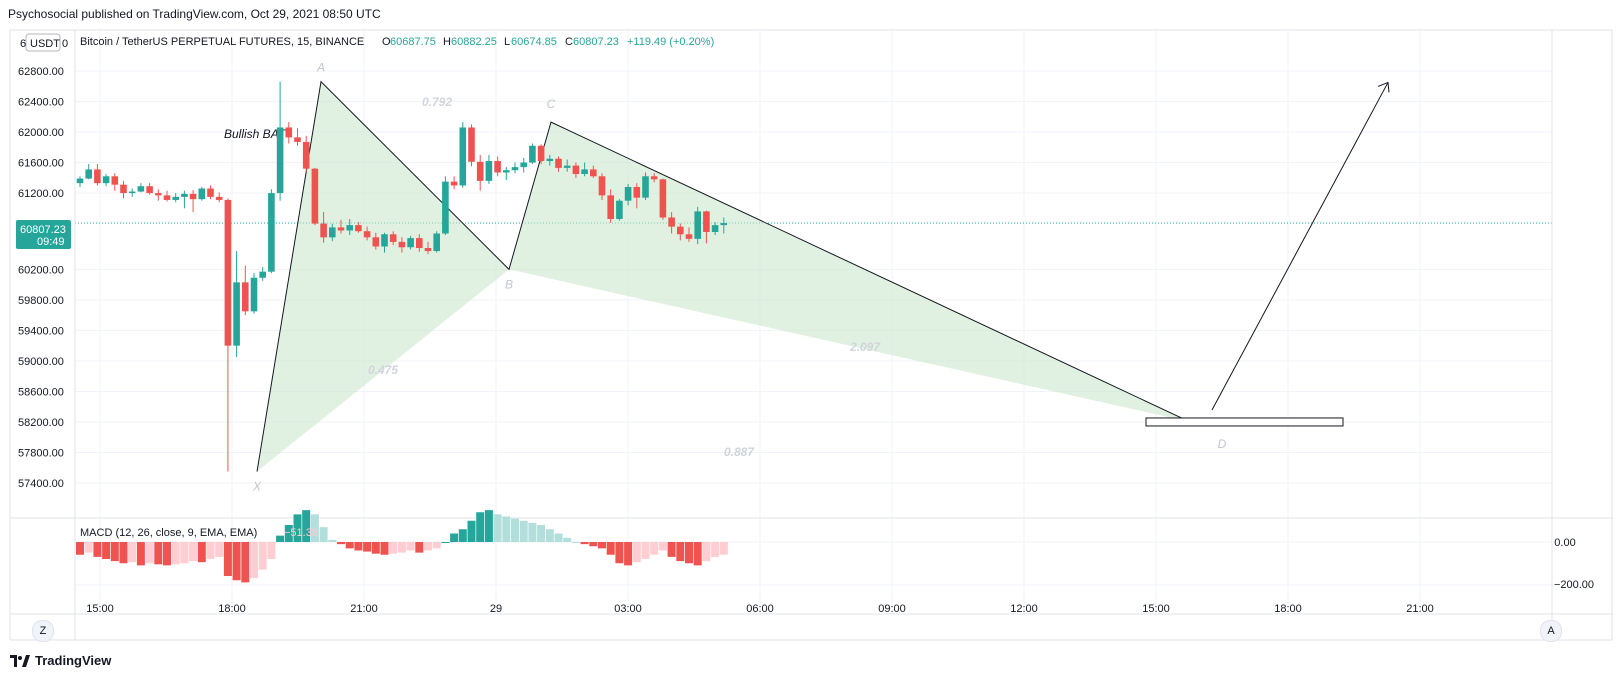 Image resolution: width=1622 pixels, height=680 pixels. Describe the element at coordinates (447, 42) in the screenshot. I see `high-label: H` at that location.